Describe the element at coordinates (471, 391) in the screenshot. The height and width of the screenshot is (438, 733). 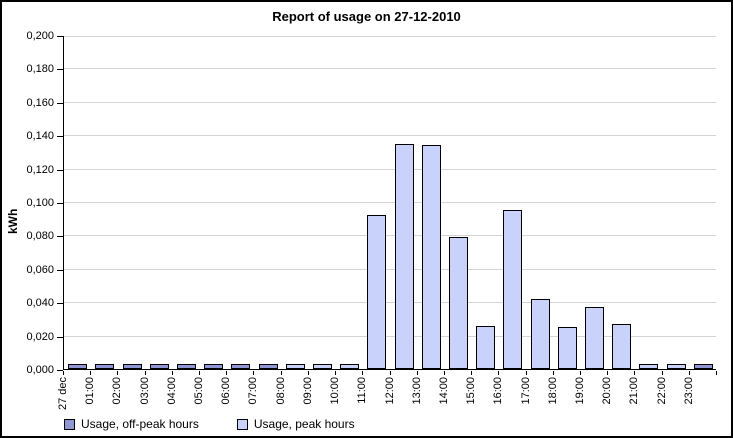
I see `x-axis-tick-label: 15:00` at that location.